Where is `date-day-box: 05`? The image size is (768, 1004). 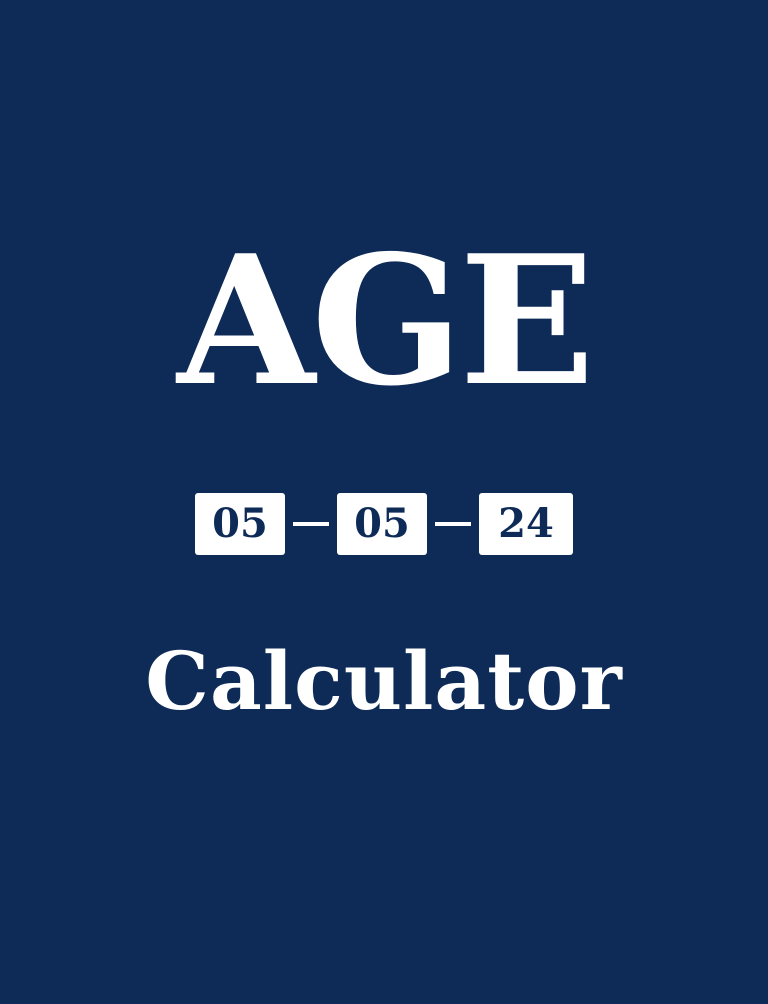
date-day-box: 05 is located at coordinates (240, 524).